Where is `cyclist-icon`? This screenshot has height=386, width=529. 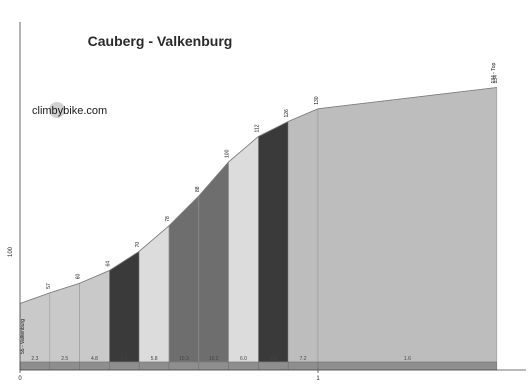
cyclist-icon is located at coordinates (57, 110).